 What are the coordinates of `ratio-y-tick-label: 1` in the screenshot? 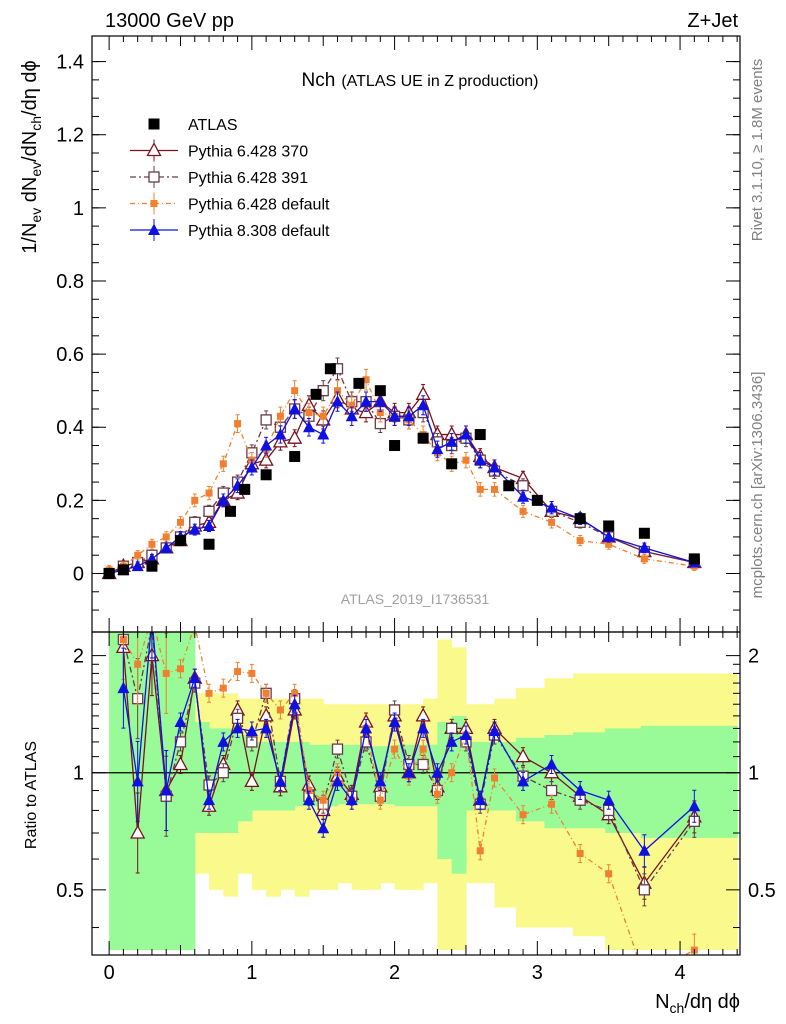 It's located at (78, 774).